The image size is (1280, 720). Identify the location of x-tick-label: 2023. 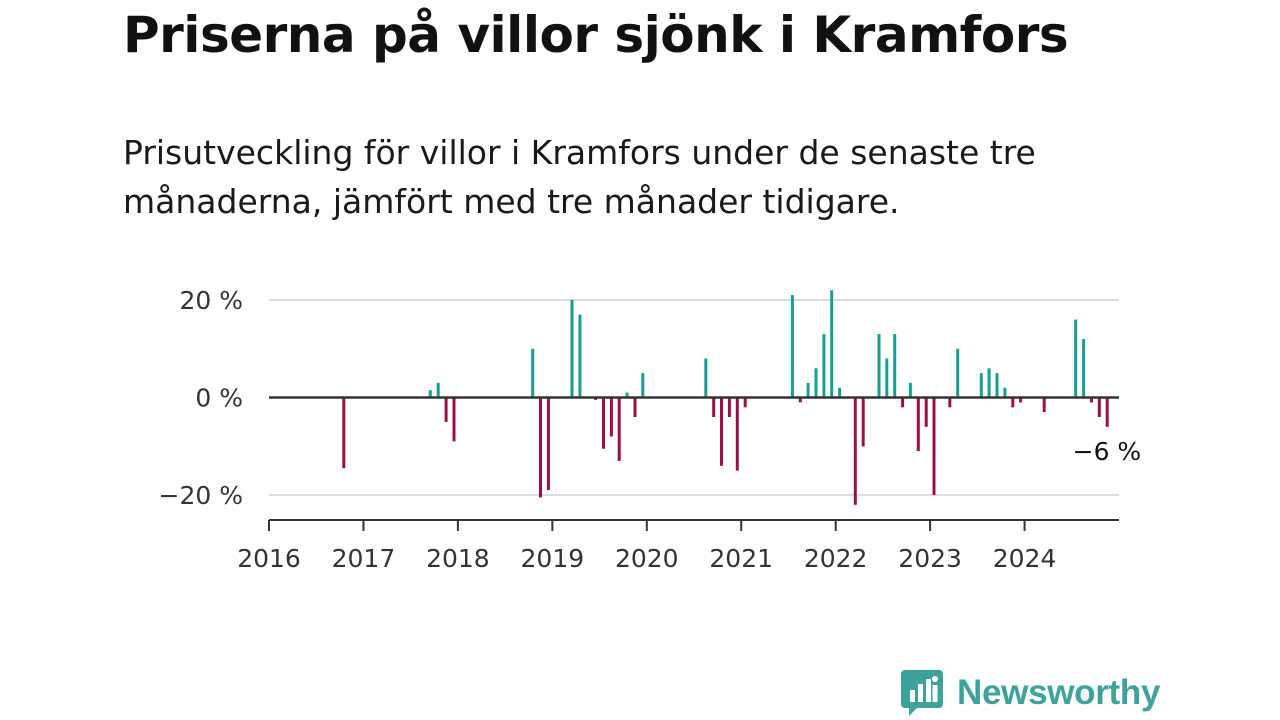
(930, 558).